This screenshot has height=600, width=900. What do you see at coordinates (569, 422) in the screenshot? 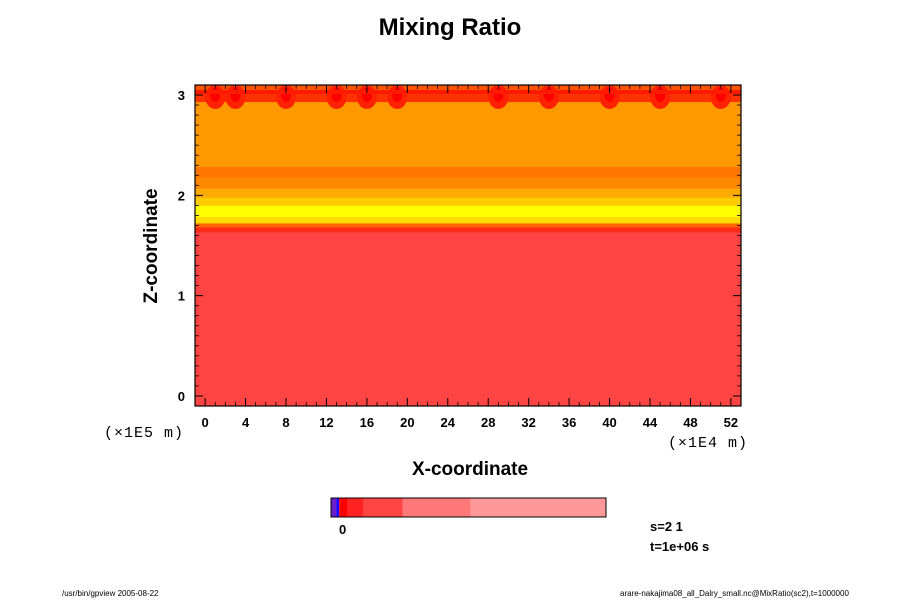
I see `x-tick-label-9: 36` at bounding box center [569, 422].